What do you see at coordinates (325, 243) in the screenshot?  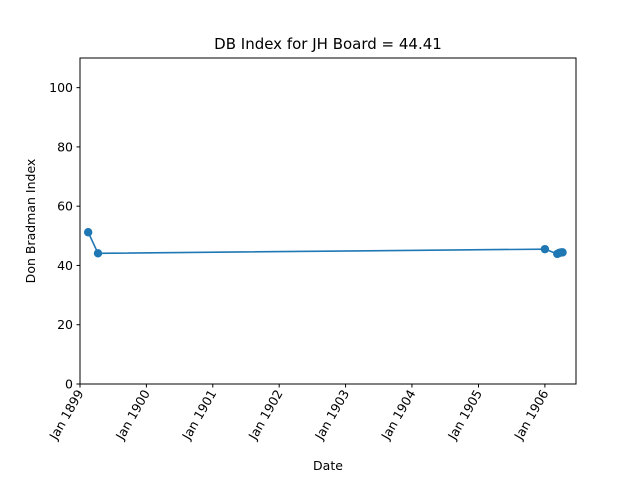 I see `plot-area` at bounding box center [325, 243].